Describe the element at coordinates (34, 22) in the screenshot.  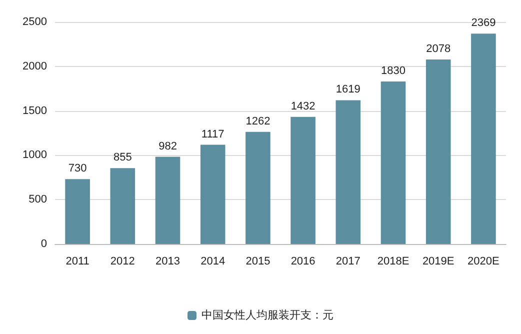
I see `y-tick-label: 2500` at that location.